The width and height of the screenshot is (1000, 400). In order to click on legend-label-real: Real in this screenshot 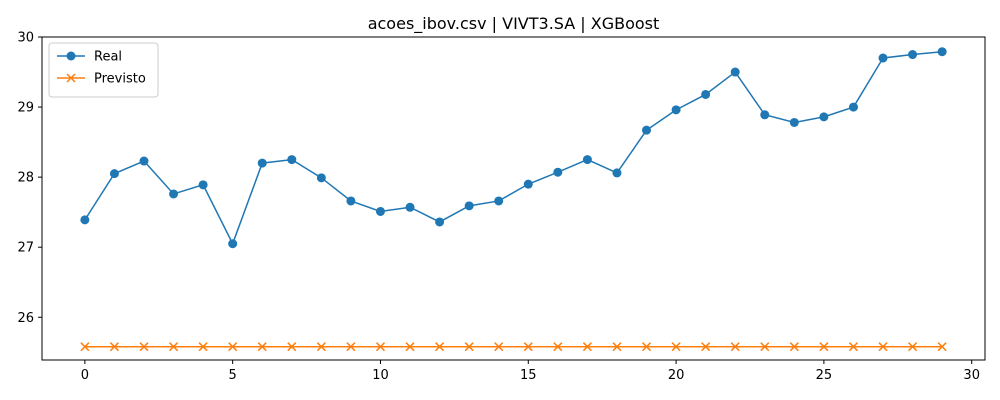, I will do `click(108, 57)`.